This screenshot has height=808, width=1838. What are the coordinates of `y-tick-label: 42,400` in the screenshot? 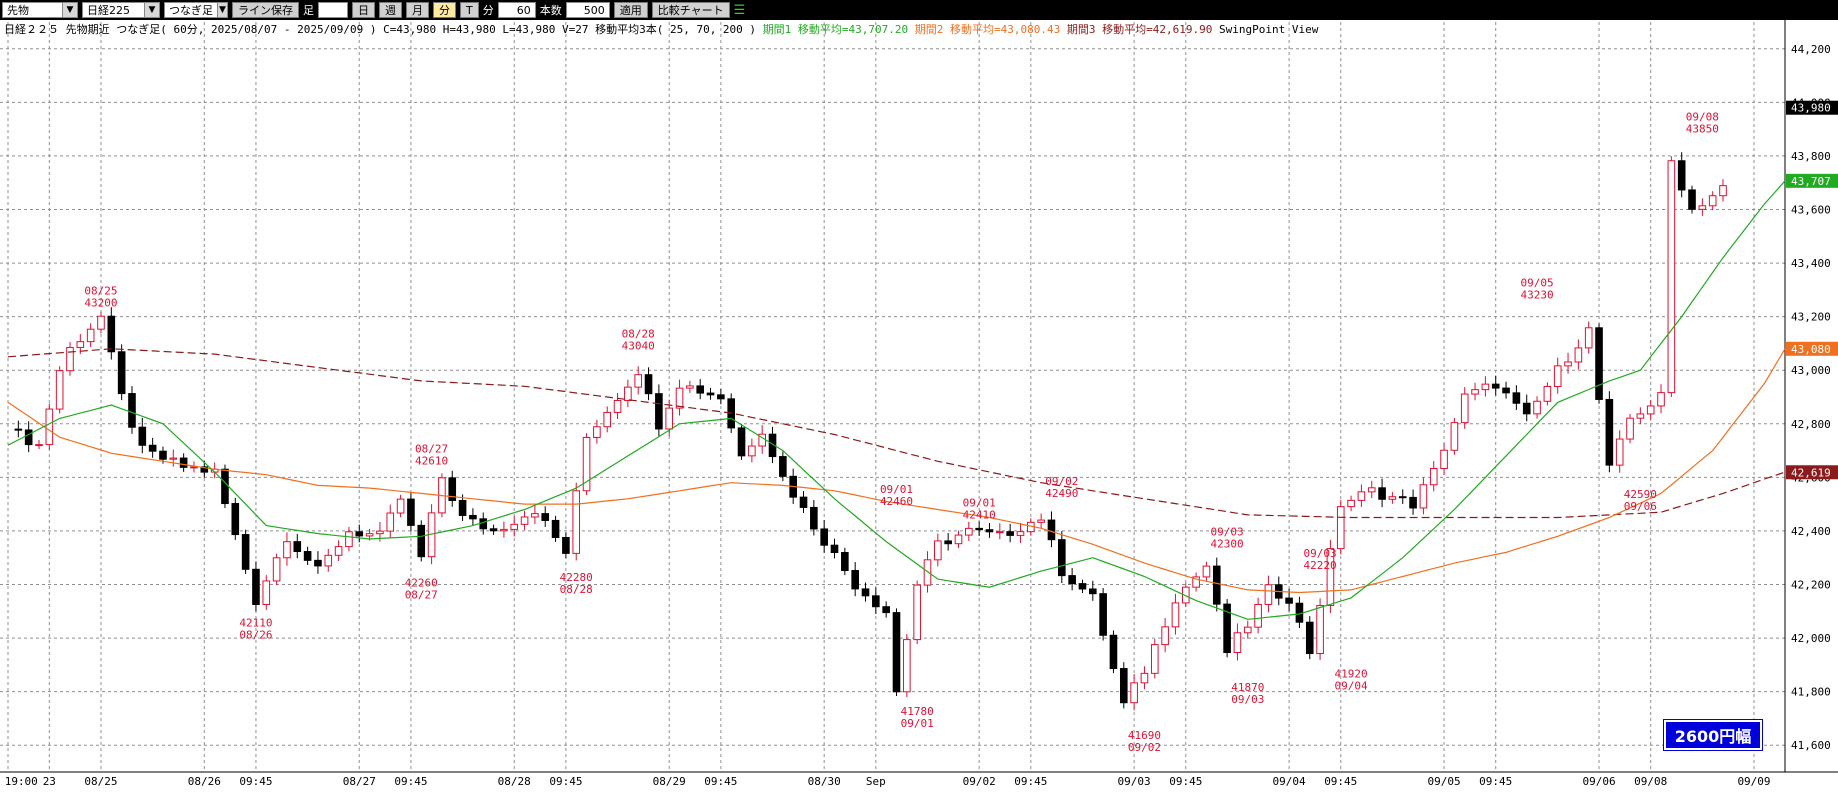 It's located at (1811, 531).